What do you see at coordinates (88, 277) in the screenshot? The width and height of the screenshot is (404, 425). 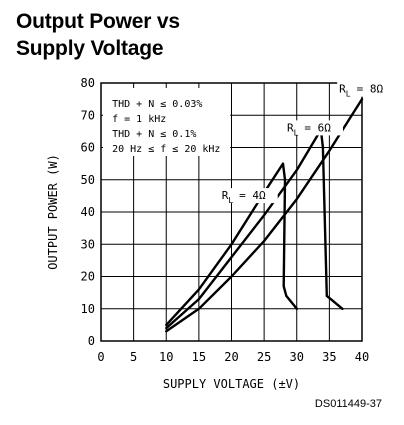 I see `y-tick-label: 20` at bounding box center [88, 277].